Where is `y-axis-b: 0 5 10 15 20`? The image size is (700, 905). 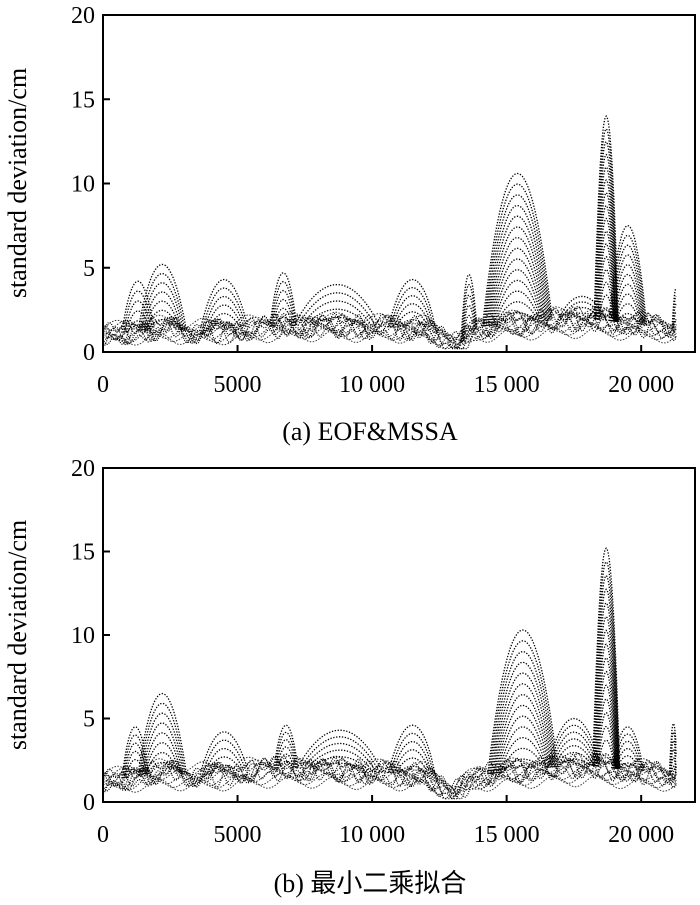
y-axis-b: 0 5 10 15 20 is located at coordinates (90, 636).